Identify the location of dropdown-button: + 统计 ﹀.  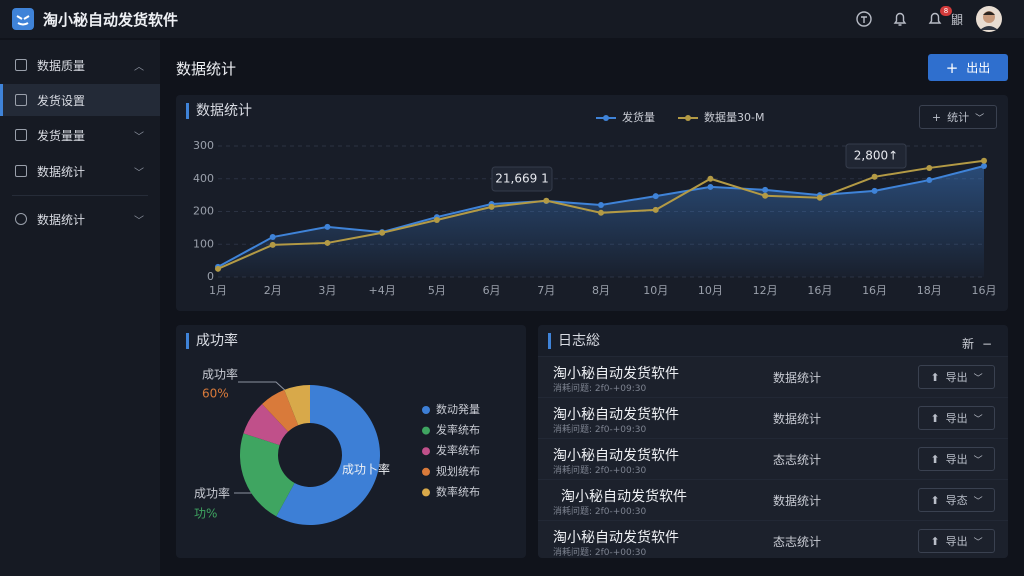
(958, 117).